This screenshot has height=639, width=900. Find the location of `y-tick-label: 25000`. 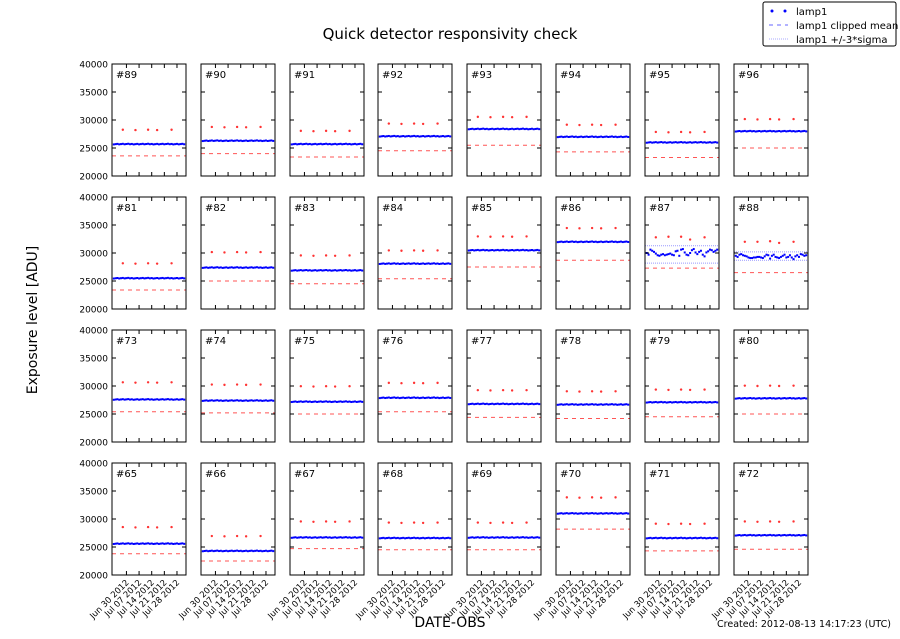

y-tick-label: 25000 is located at coordinates (93, 283).